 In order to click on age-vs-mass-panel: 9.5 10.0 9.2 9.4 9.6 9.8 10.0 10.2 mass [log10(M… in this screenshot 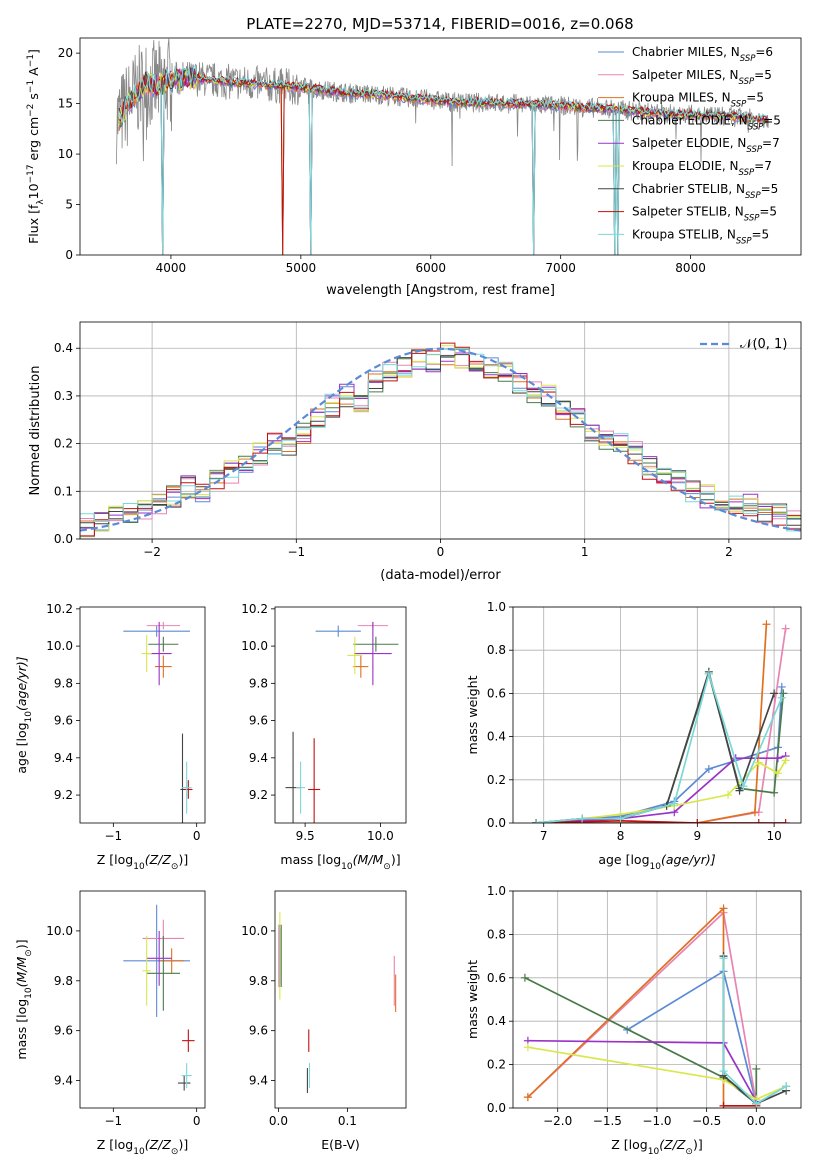, I will do `click(324, 737)`.